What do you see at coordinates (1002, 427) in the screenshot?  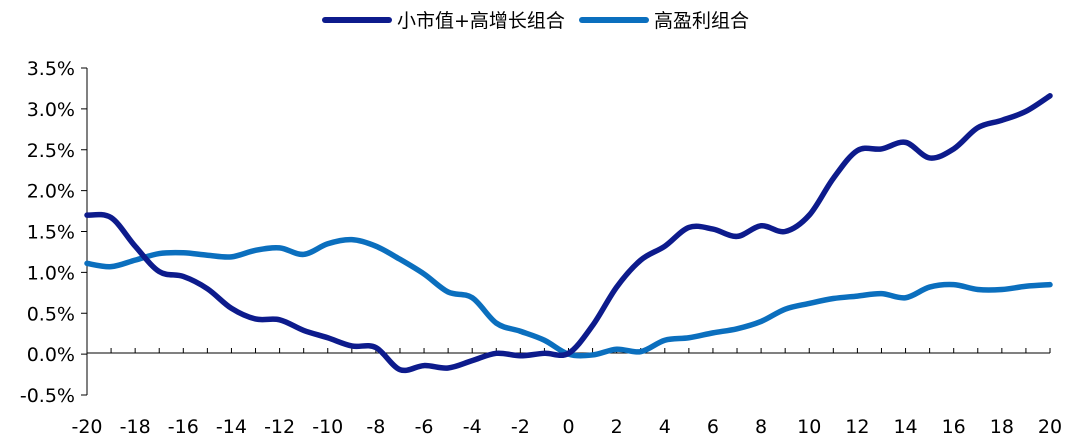 I see `x-tick-label: 18` at bounding box center [1002, 427].